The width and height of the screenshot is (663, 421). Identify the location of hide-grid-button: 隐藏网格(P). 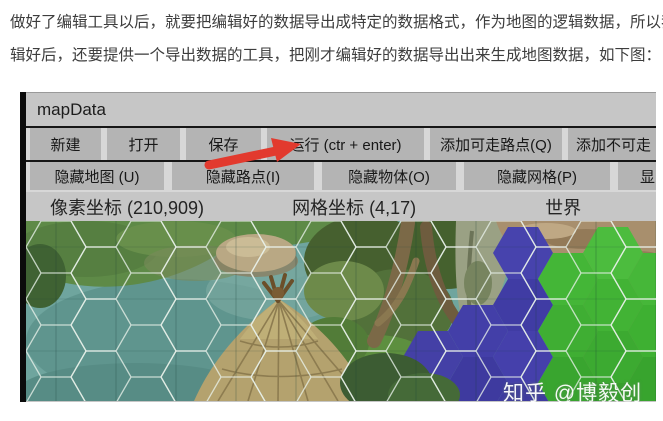
(537, 176).